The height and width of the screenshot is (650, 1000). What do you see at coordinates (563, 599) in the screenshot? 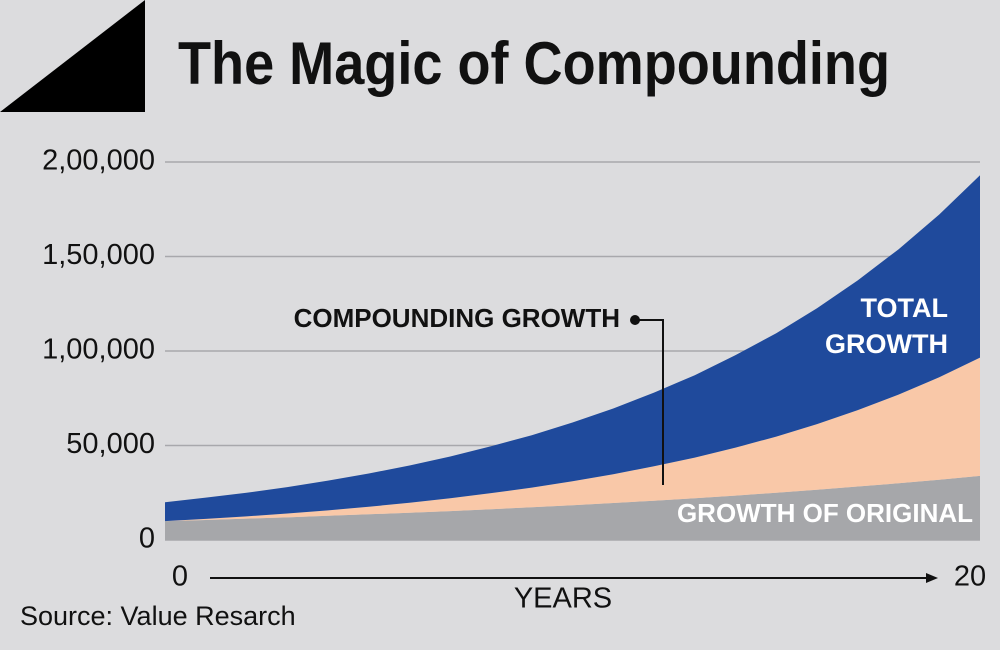
I see `x-axis-label: YEARS` at bounding box center [563, 599].